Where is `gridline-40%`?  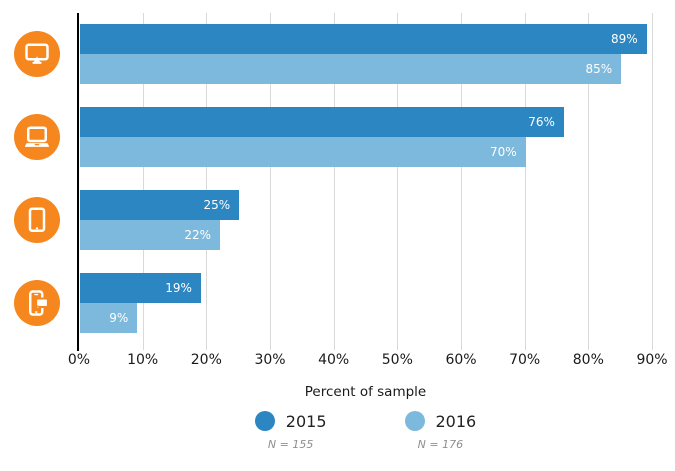
gridline-40% is located at coordinates (334, 181).